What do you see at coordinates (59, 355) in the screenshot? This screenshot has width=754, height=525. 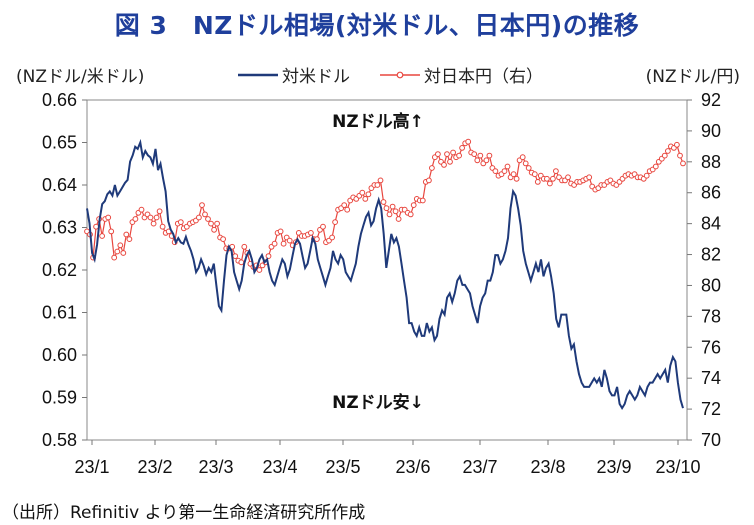 I see `left-tick-label: 0.60` at bounding box center [59, 355].